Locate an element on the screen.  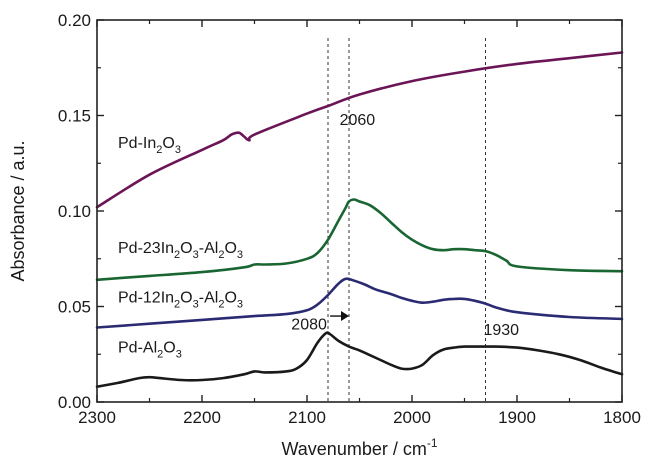
reference-label-1930: 1930 is located at coordinates (501, 330).